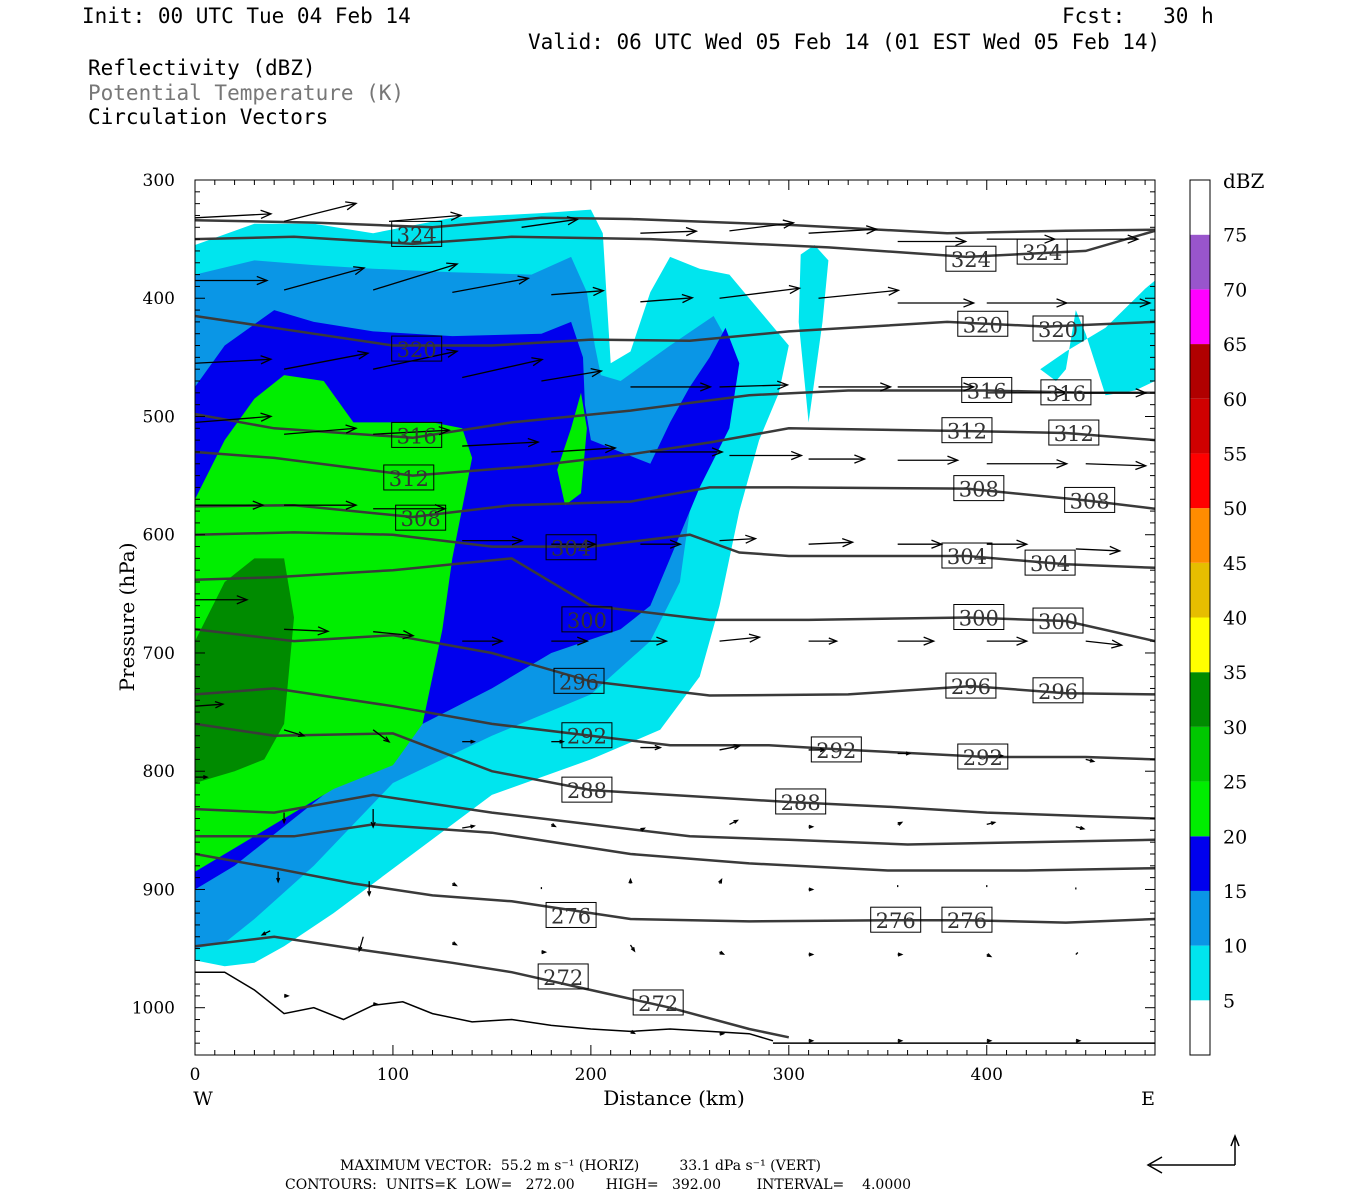  What do you see at coordinates (1235, 345) in the screenshot?
I see `colorbar-tick-label: 65` at bounding box center [1235, 345].